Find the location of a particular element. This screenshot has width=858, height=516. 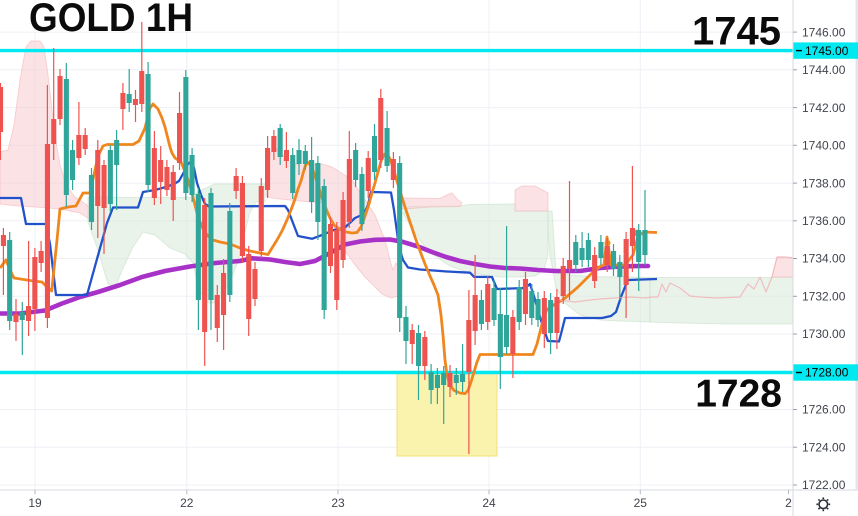

svg-text: 1730.00 is located at coordinates (824, 334).